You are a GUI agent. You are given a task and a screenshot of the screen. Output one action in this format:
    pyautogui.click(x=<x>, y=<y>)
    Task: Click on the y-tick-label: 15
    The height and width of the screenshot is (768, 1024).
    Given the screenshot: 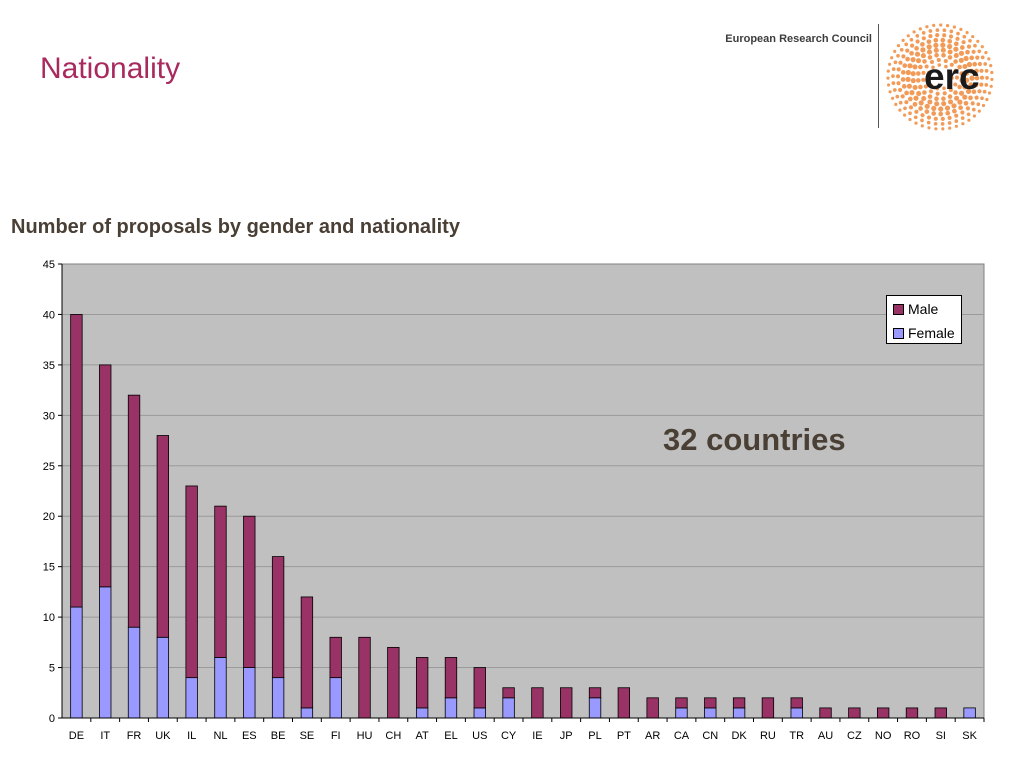 What is the action you would take?
    pyautogui.click(x=49, y=568)
    